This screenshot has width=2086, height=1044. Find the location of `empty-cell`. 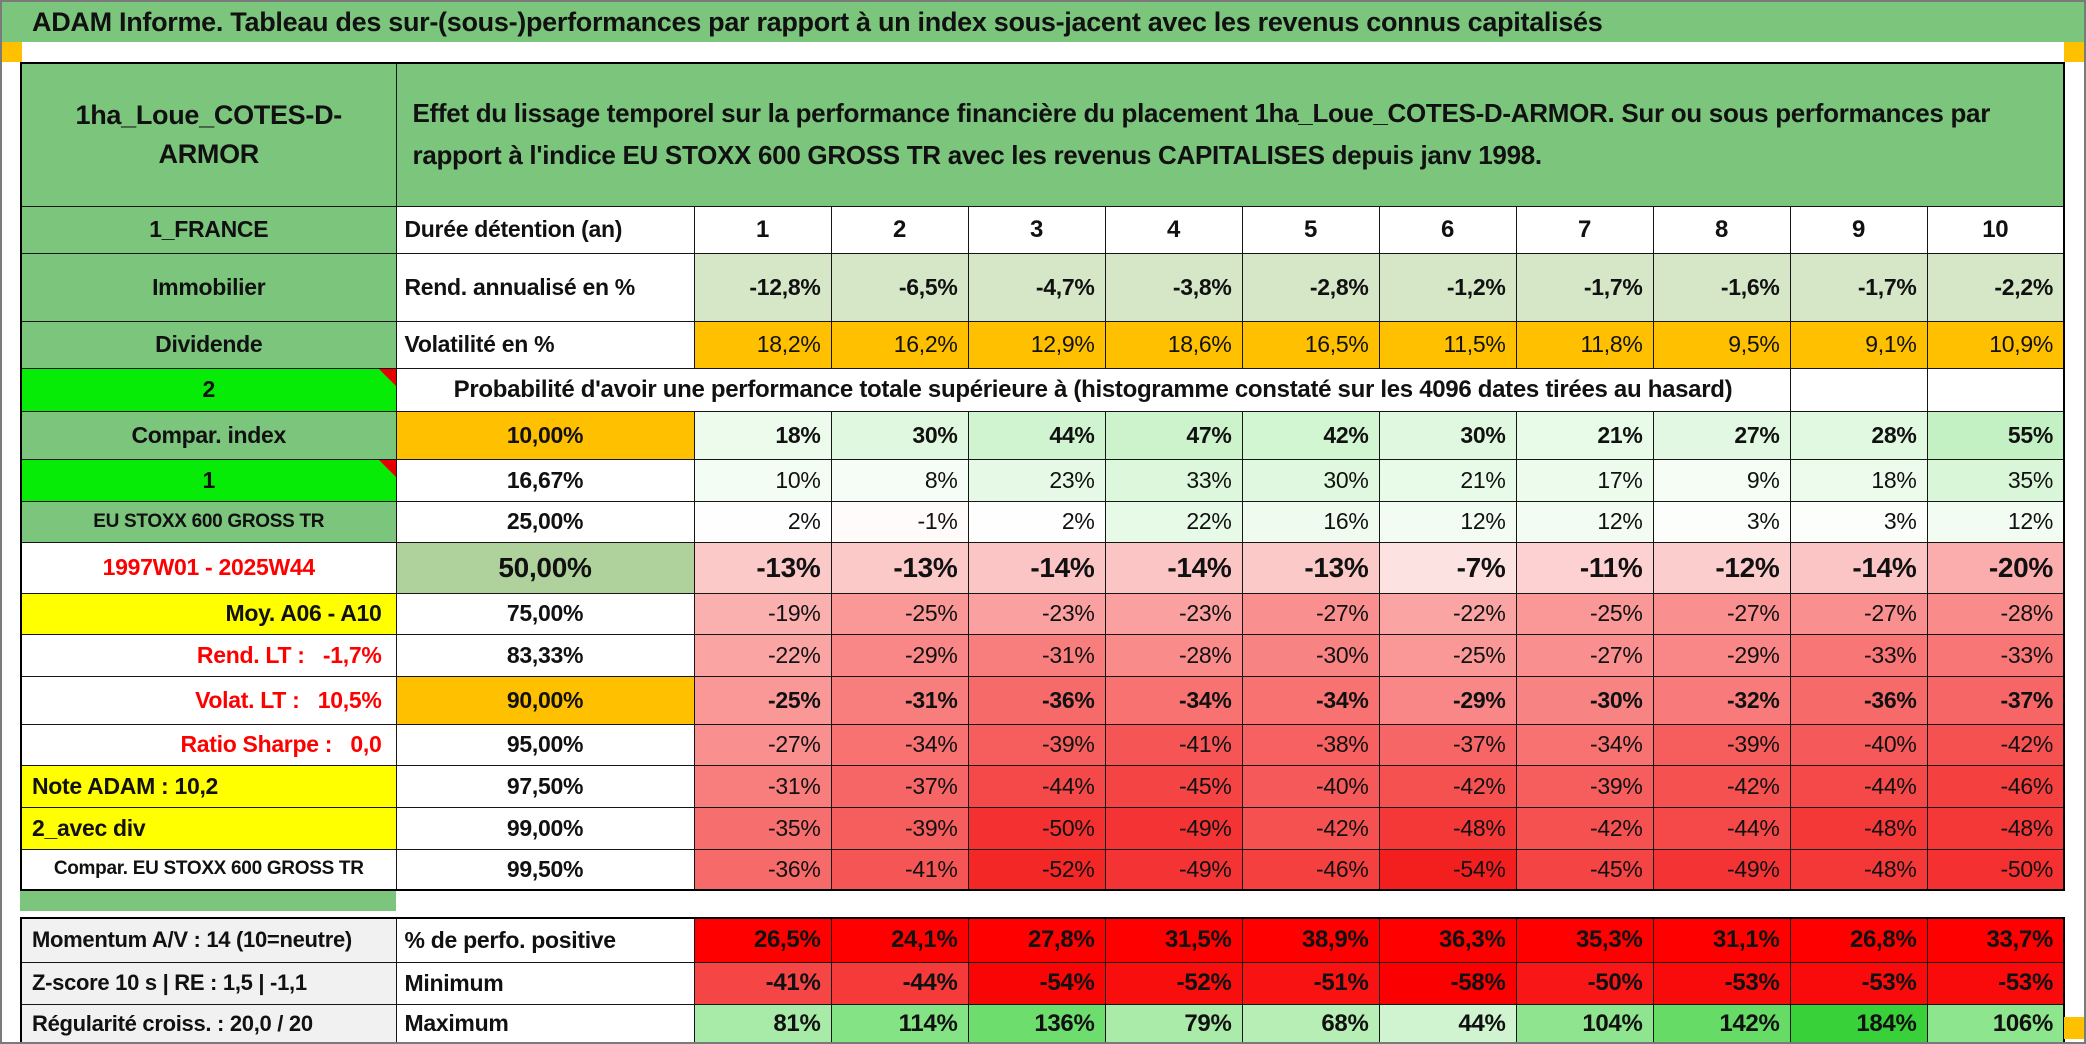

empty-cell is located at coordinates (1995, 389).